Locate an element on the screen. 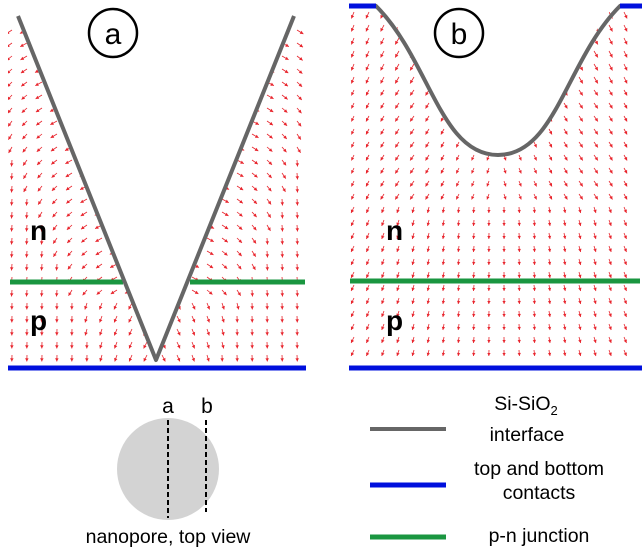  legend-interface-sub: 2 is located at coordinates (554, 410).